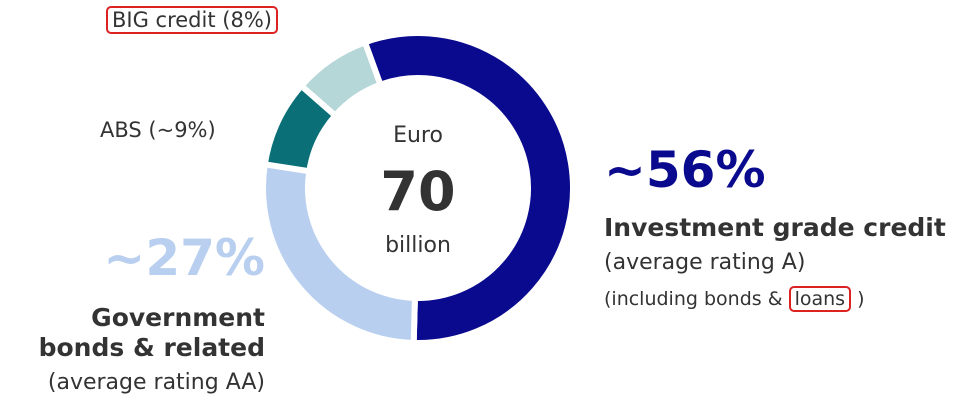 The width and height of the screenshot is (959, 400). I want to click on gov-value: ~27%, so click(184, 258).